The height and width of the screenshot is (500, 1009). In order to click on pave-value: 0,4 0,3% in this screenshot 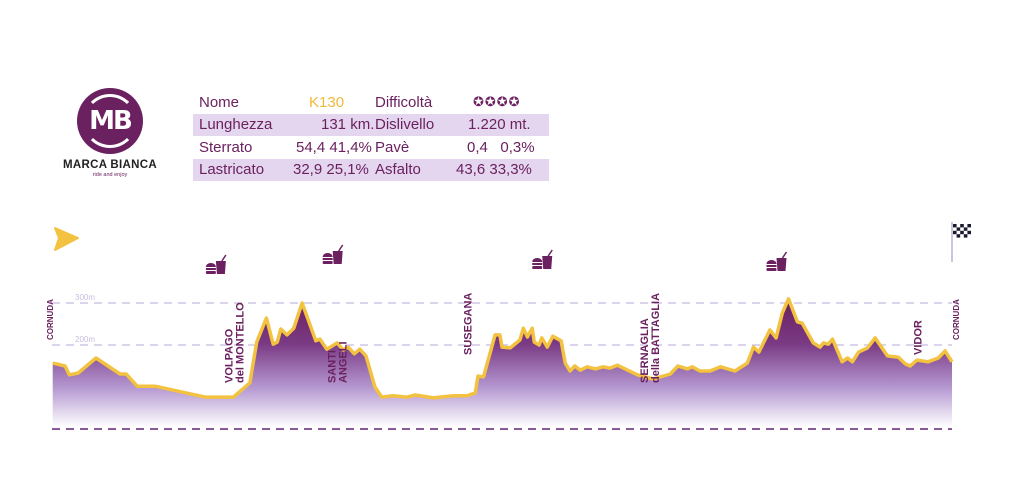, I will do `click(501, 147)`.